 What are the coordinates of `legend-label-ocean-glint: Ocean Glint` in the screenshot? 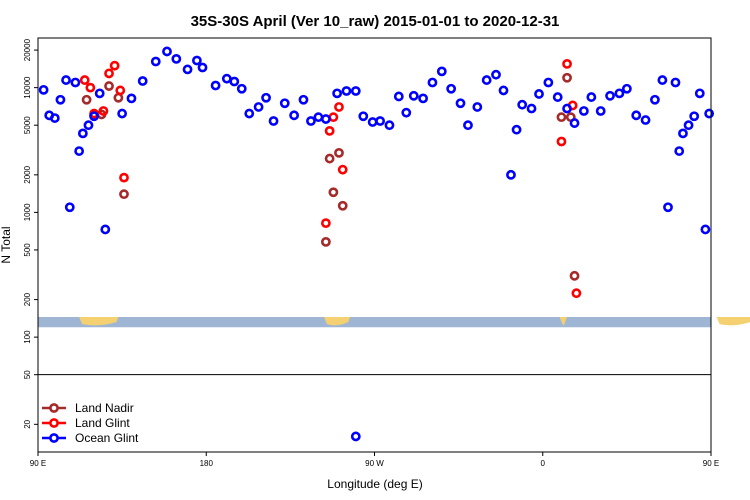 It's located at (107, 438).